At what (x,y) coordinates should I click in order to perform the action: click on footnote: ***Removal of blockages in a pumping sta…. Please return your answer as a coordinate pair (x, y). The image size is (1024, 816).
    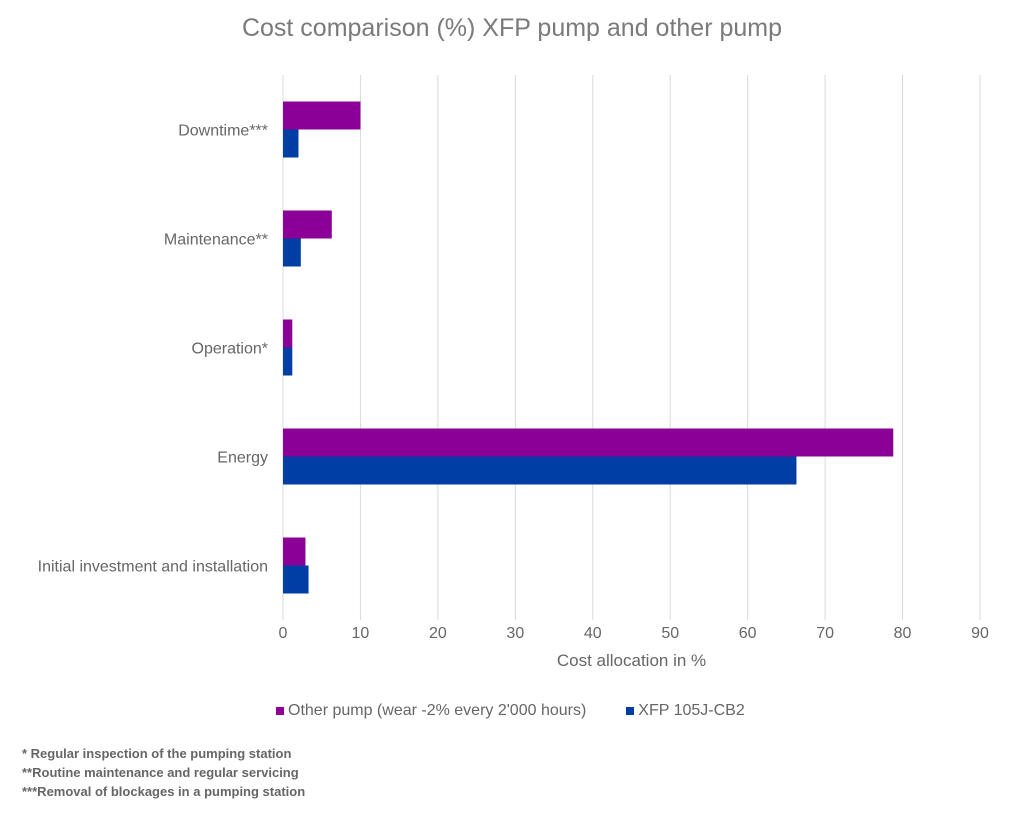
    Looking at the image, I should click on (164, 791).